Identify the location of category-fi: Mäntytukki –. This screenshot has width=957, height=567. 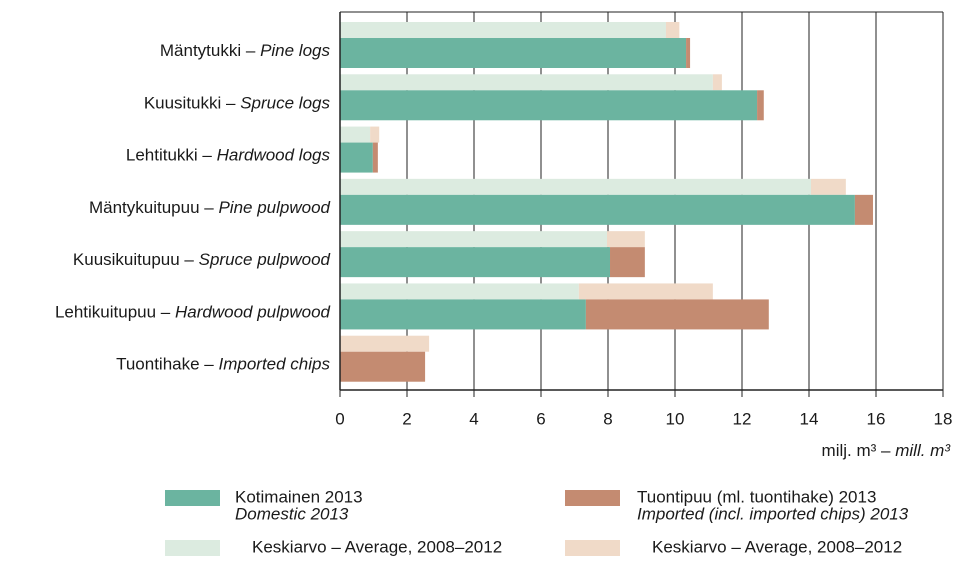
(208, 50).